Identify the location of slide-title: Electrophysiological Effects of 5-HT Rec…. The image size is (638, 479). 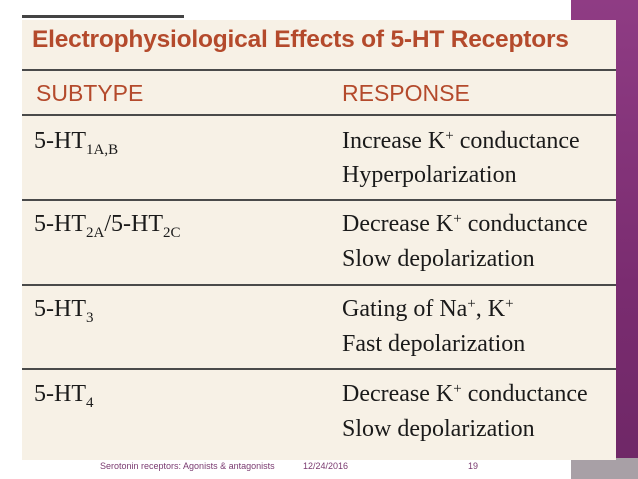
(300, 39).